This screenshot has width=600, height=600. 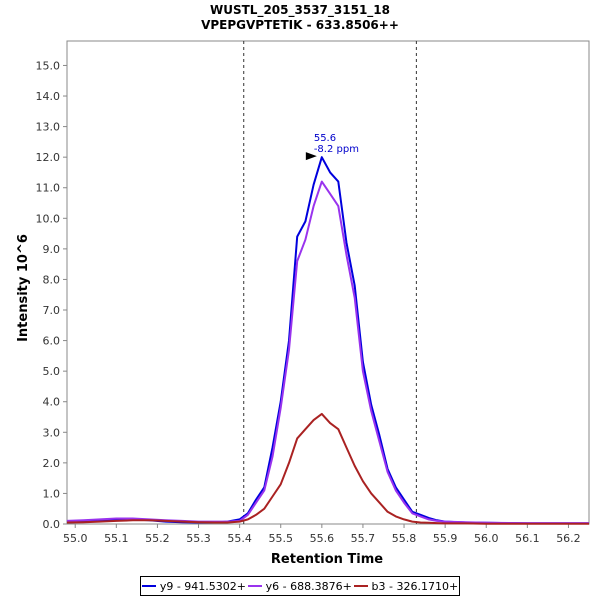 I want to click on y-tick-label: 3.0, so click(x=52, y=432).